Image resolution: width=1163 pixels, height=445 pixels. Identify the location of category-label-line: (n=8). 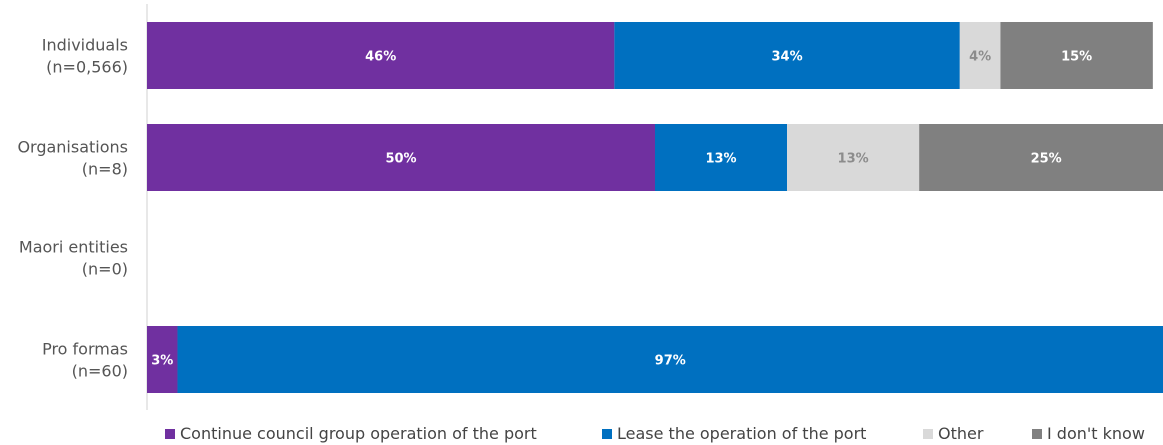
(105, 169).